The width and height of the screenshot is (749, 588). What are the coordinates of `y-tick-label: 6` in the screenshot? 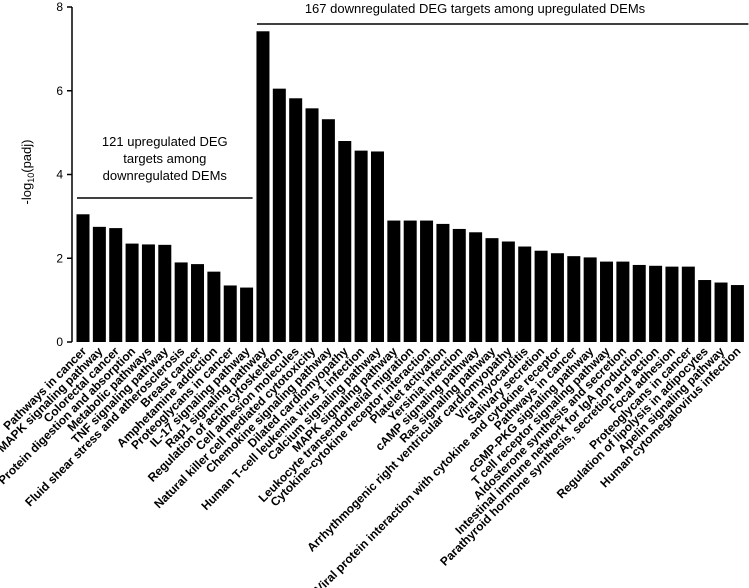 It's located at (59, 91).